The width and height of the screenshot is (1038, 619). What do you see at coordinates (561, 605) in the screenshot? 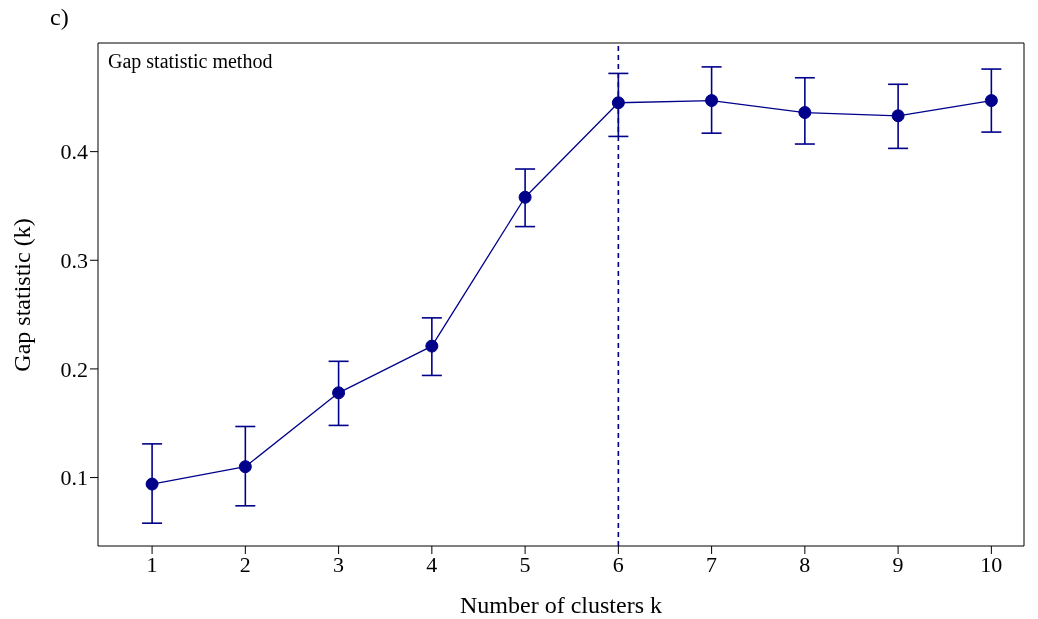
I see `x-axis-title: Number of clusters k` at bounding box center [561, 605].